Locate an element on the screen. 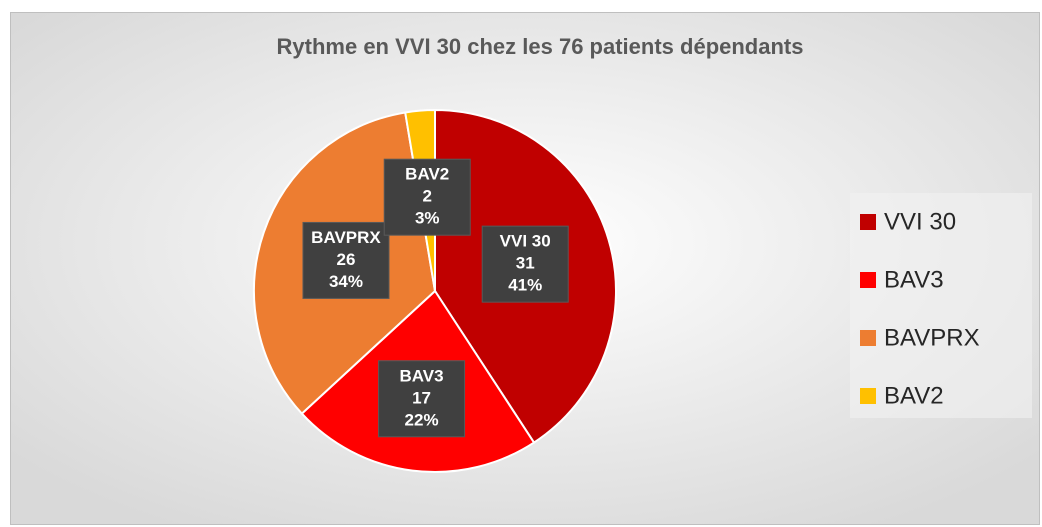 The height and width of the screenshot is (527, 1042). data-label: 2 is located at coordinates (426, 196).